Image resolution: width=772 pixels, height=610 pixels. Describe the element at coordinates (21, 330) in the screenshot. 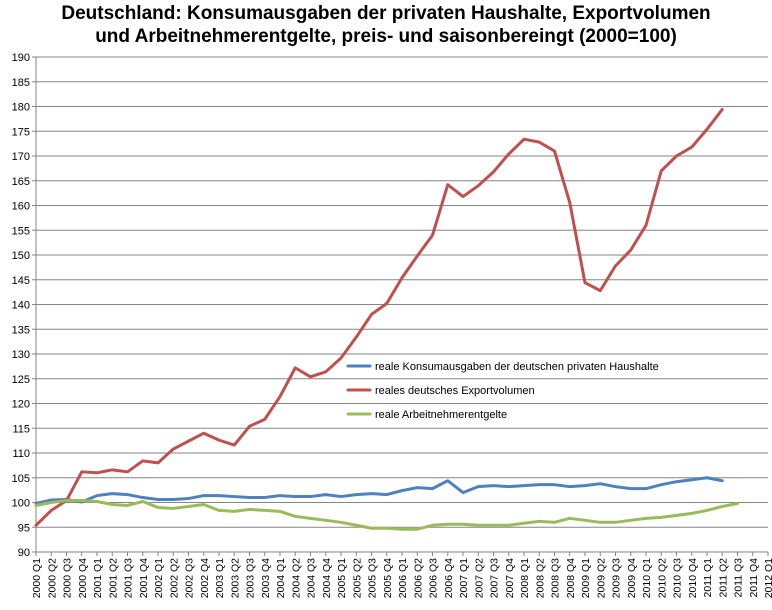

I see `y-tick-label: 135` at that location.